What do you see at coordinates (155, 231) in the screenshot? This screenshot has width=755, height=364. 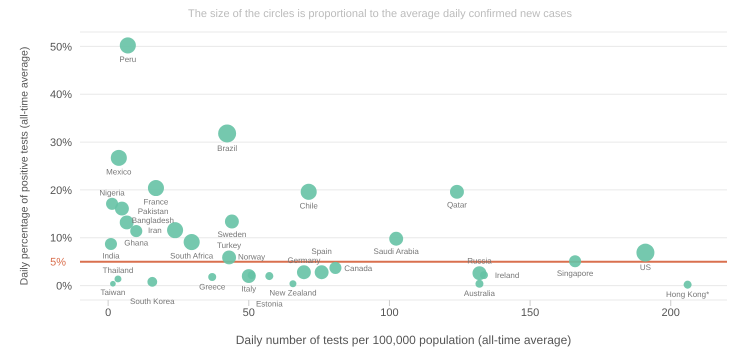 I see `annotation: Iran` at bounding box center [155, 231].